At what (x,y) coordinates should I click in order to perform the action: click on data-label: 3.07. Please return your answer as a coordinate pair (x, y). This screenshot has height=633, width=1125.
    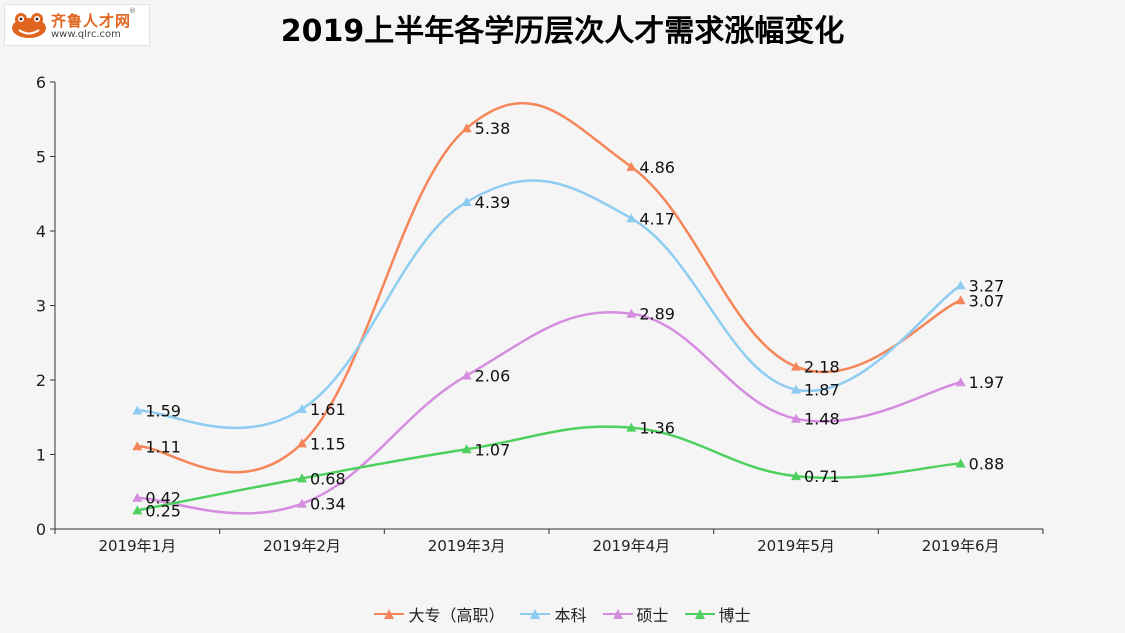
    Looking at the image, I should click on (987, 300).